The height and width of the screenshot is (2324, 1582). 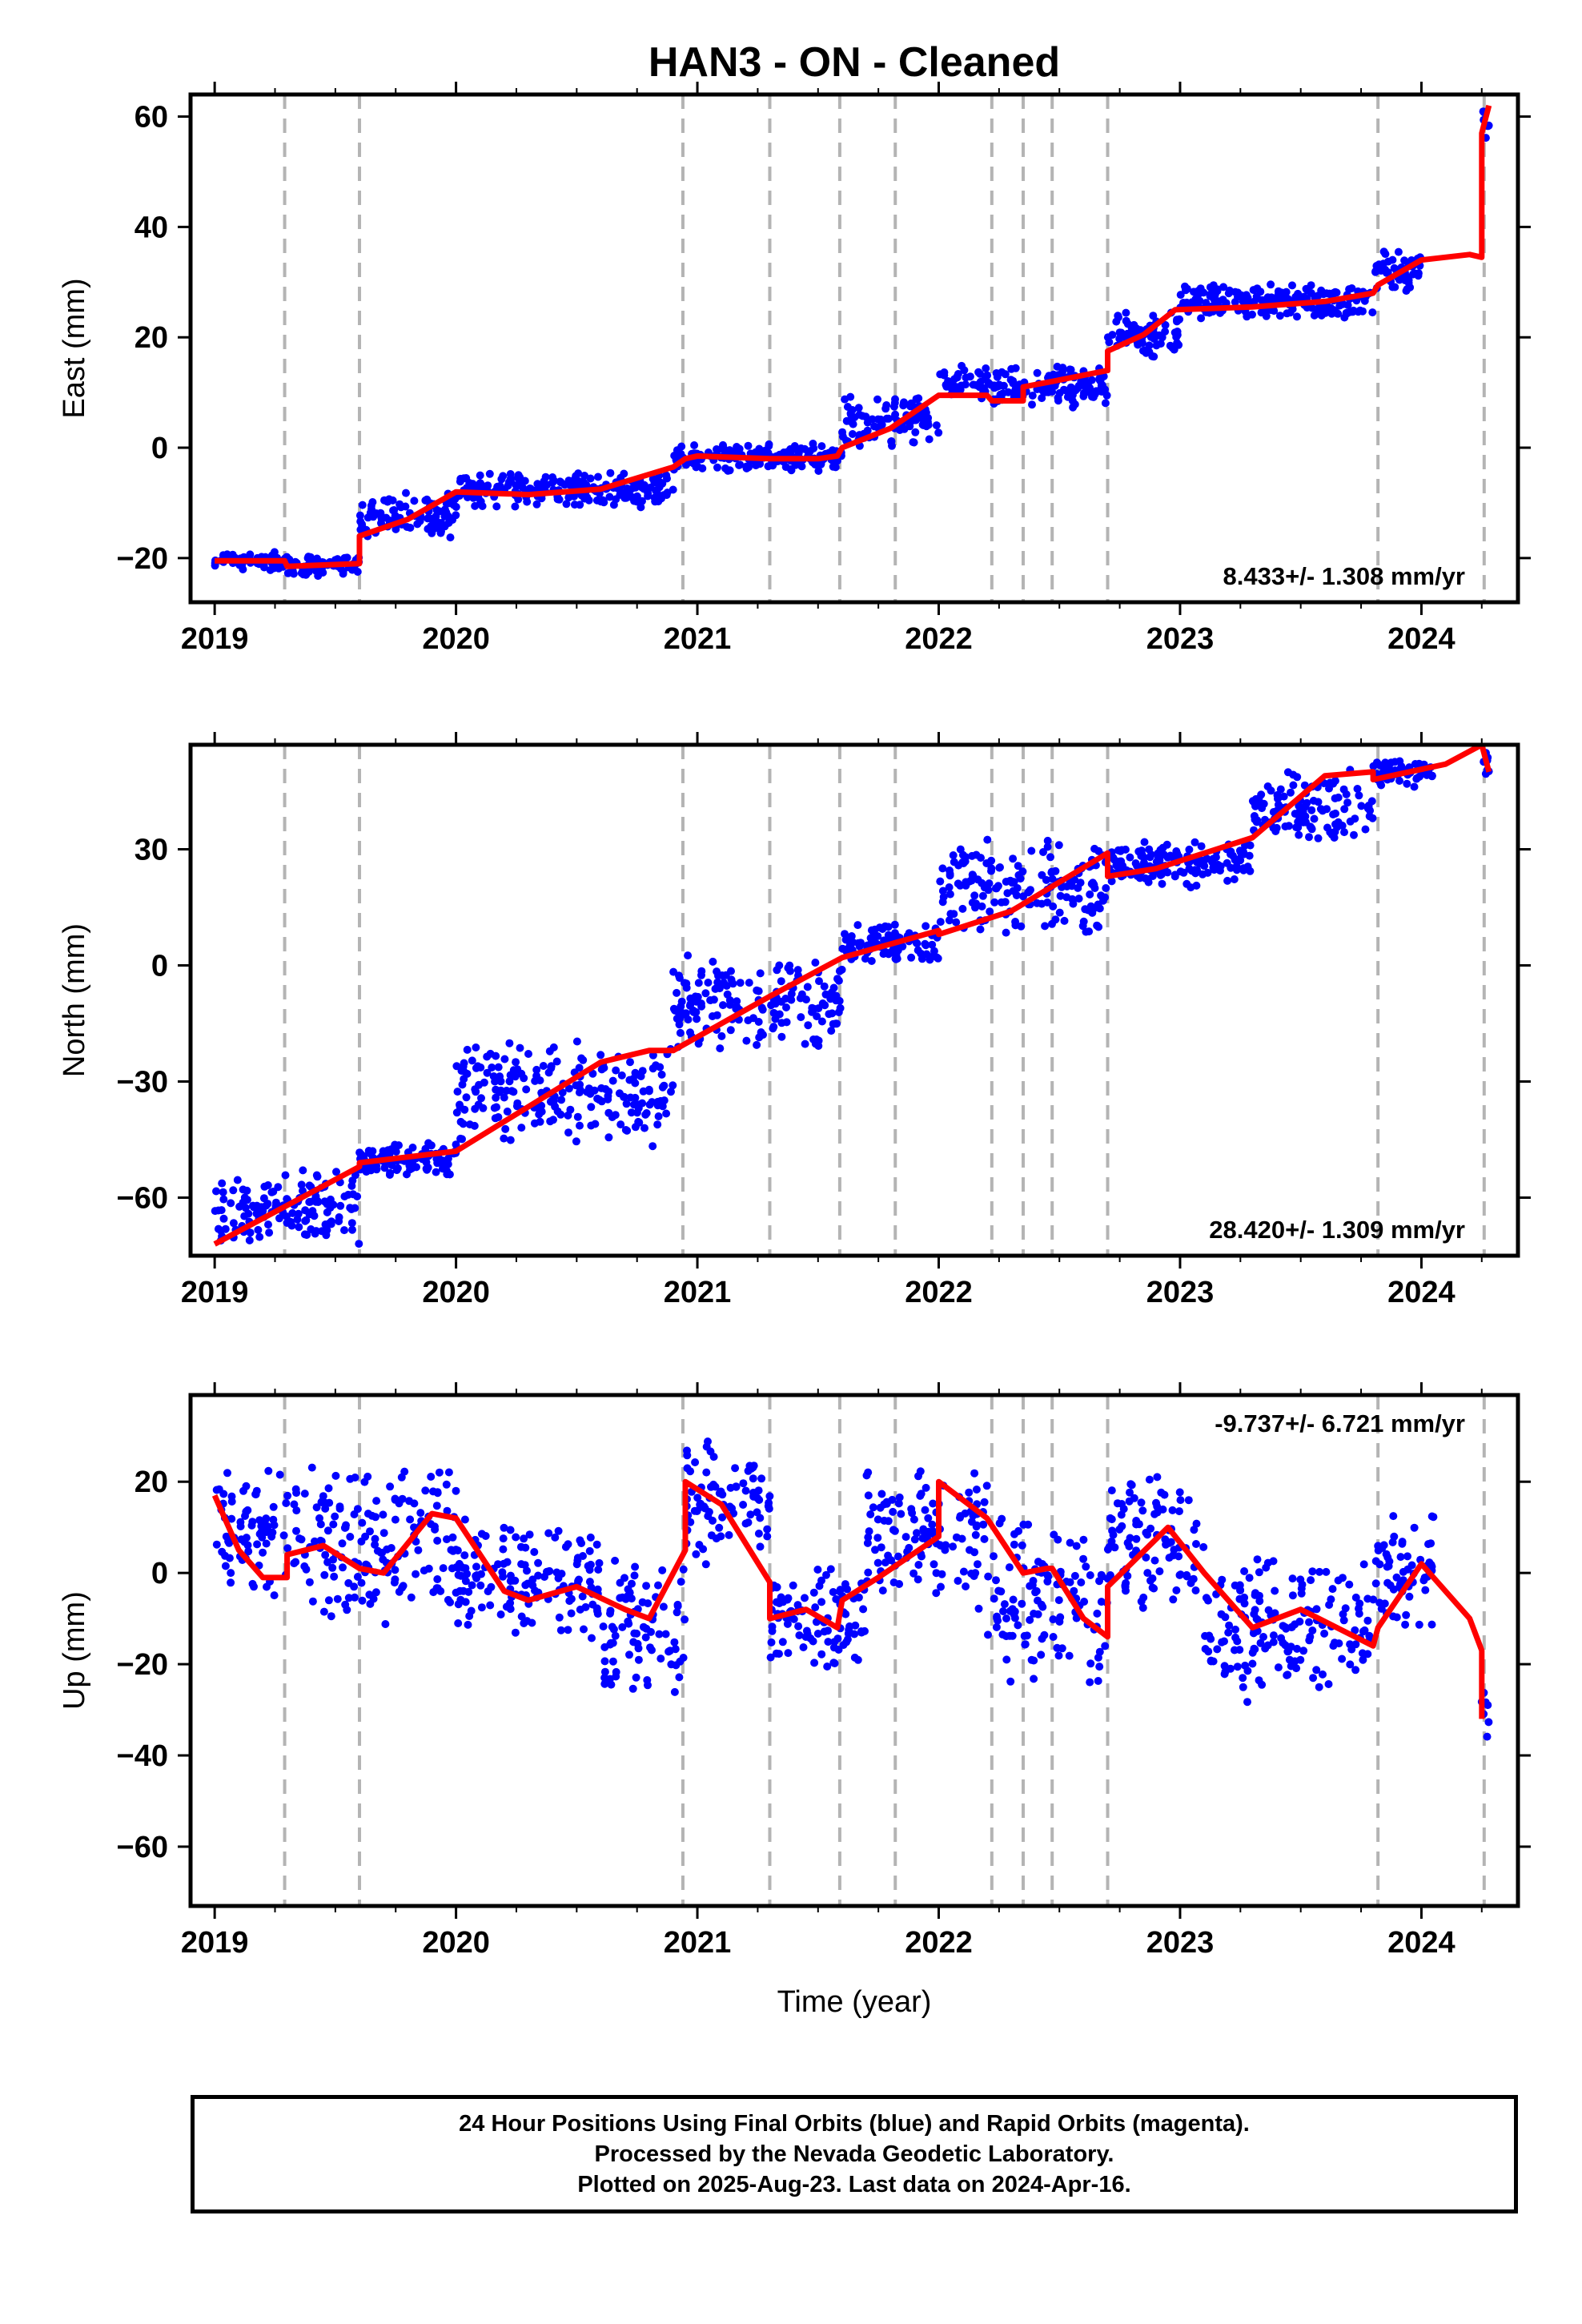 I want to click on x-tick-label: 2023, so click(x=1180, y=639).